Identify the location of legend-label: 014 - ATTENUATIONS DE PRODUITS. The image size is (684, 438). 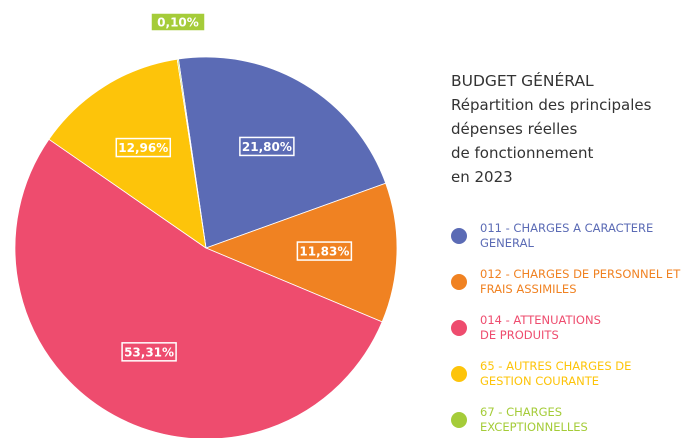
(540, 327).